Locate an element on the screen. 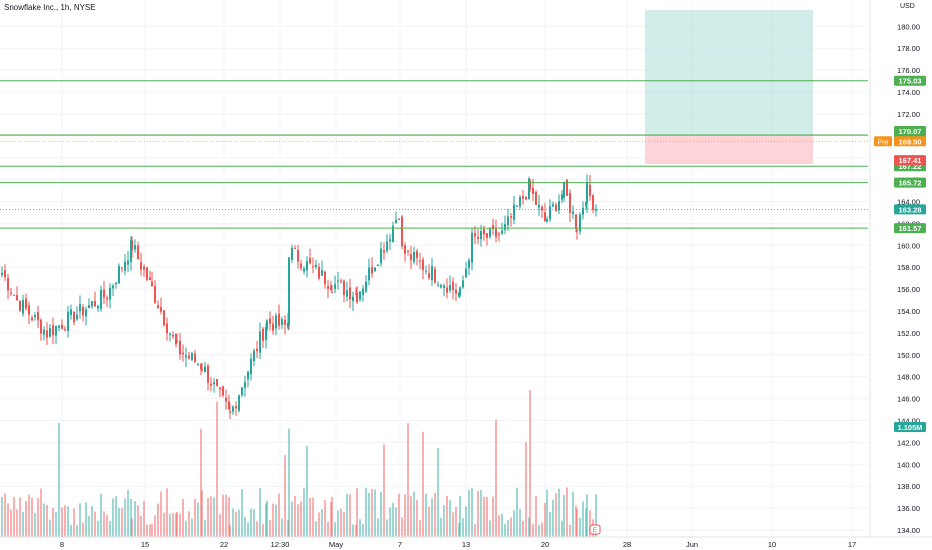 This screenshot has width=932, height=550. loss-zone is located at coordinates (729, 150).